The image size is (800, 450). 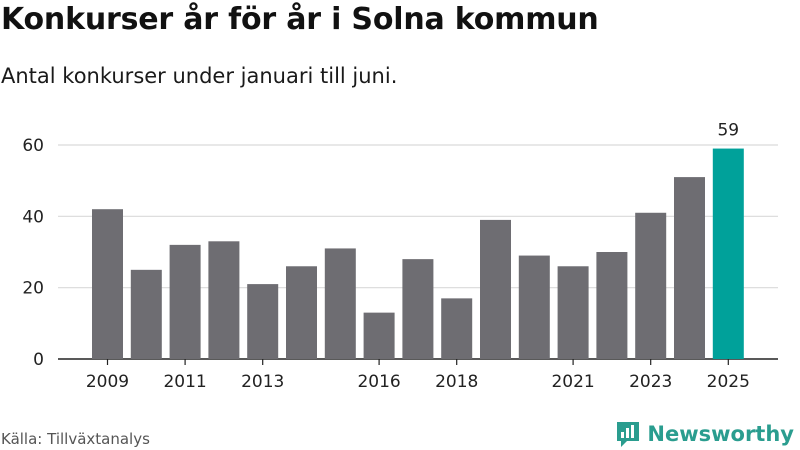 I want to click on y-tick-label: 20, so click(x=33, y=289).